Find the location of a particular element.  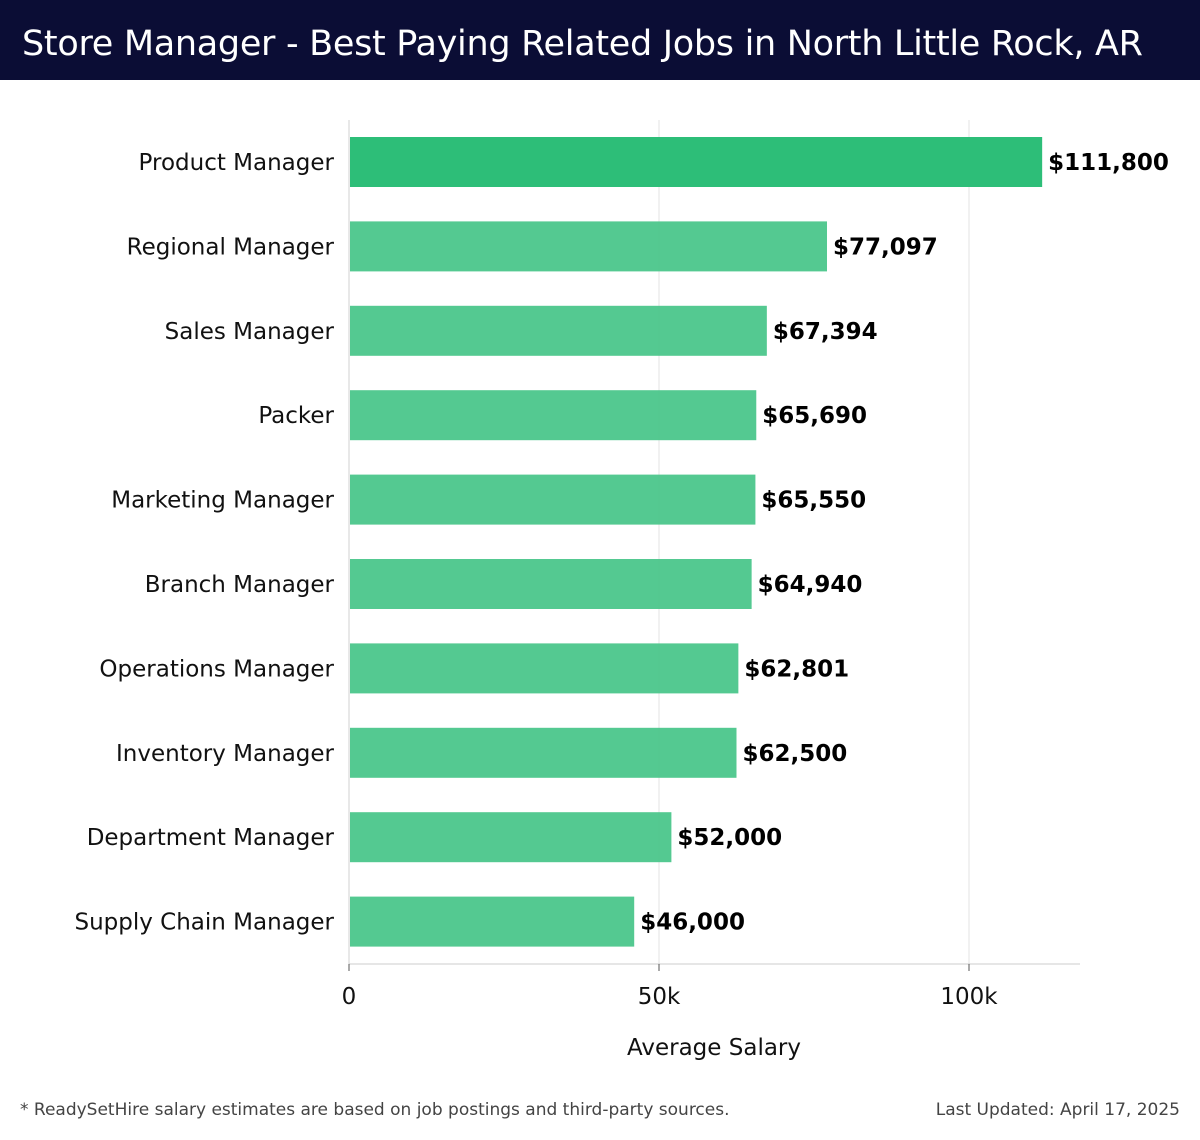

tick-label: 100k is located at coordinates (969, 997).